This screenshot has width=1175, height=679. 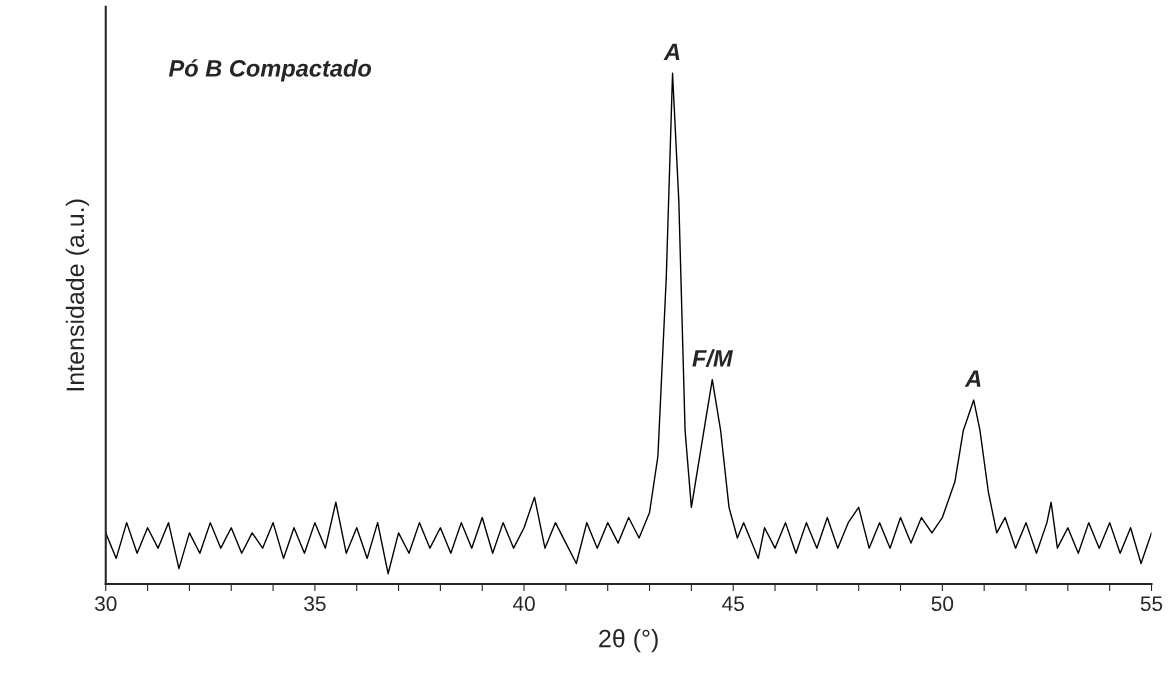 What do you see at coordinates (315, 604) in the screenshot?
I see `x-tick-label: 35` at bounding box center [315, 604].